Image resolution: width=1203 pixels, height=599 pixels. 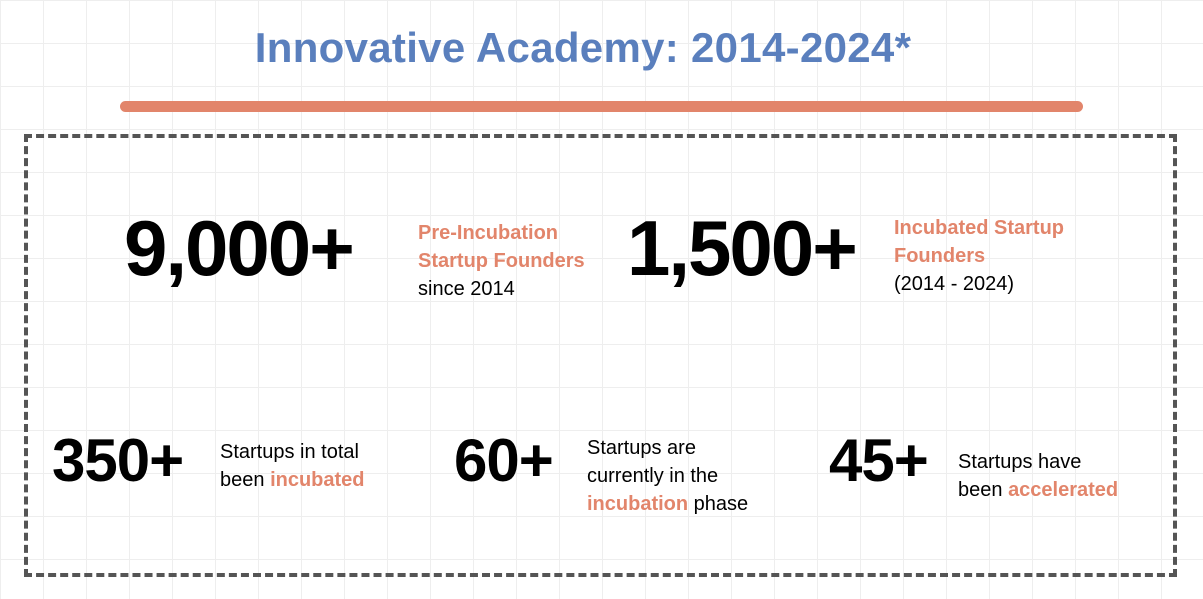 I want to click on stat-label-line: currently in the, so click(x=653, y=476).